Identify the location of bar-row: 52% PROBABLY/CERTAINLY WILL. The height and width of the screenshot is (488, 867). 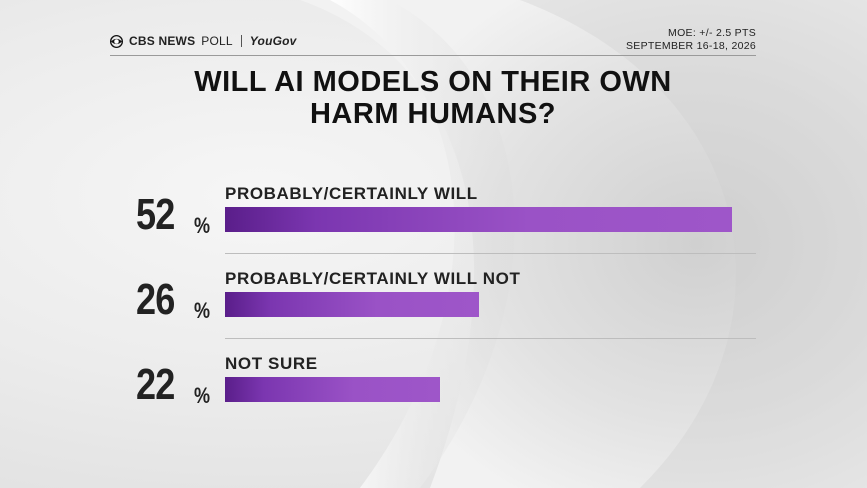
(433, 221).